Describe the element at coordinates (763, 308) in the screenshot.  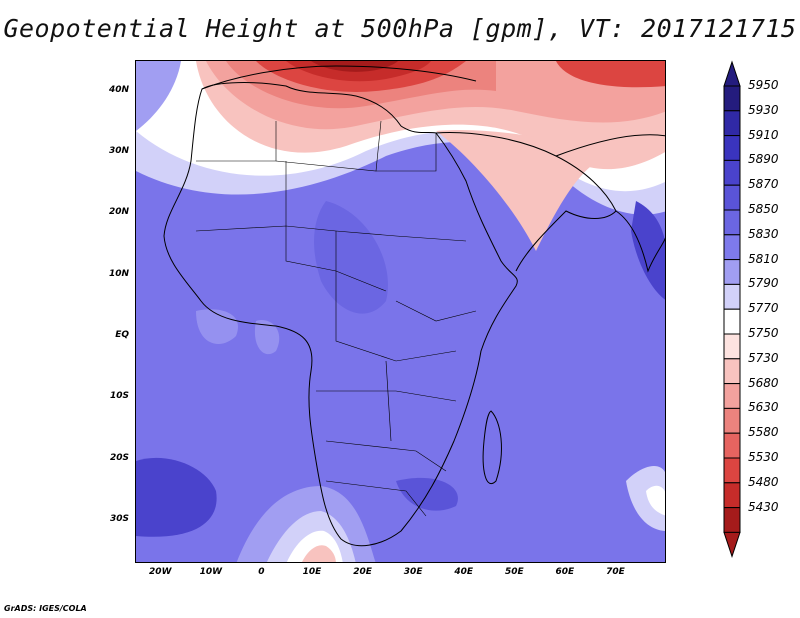
I see `colorbar-level-label: 5770` at that location.